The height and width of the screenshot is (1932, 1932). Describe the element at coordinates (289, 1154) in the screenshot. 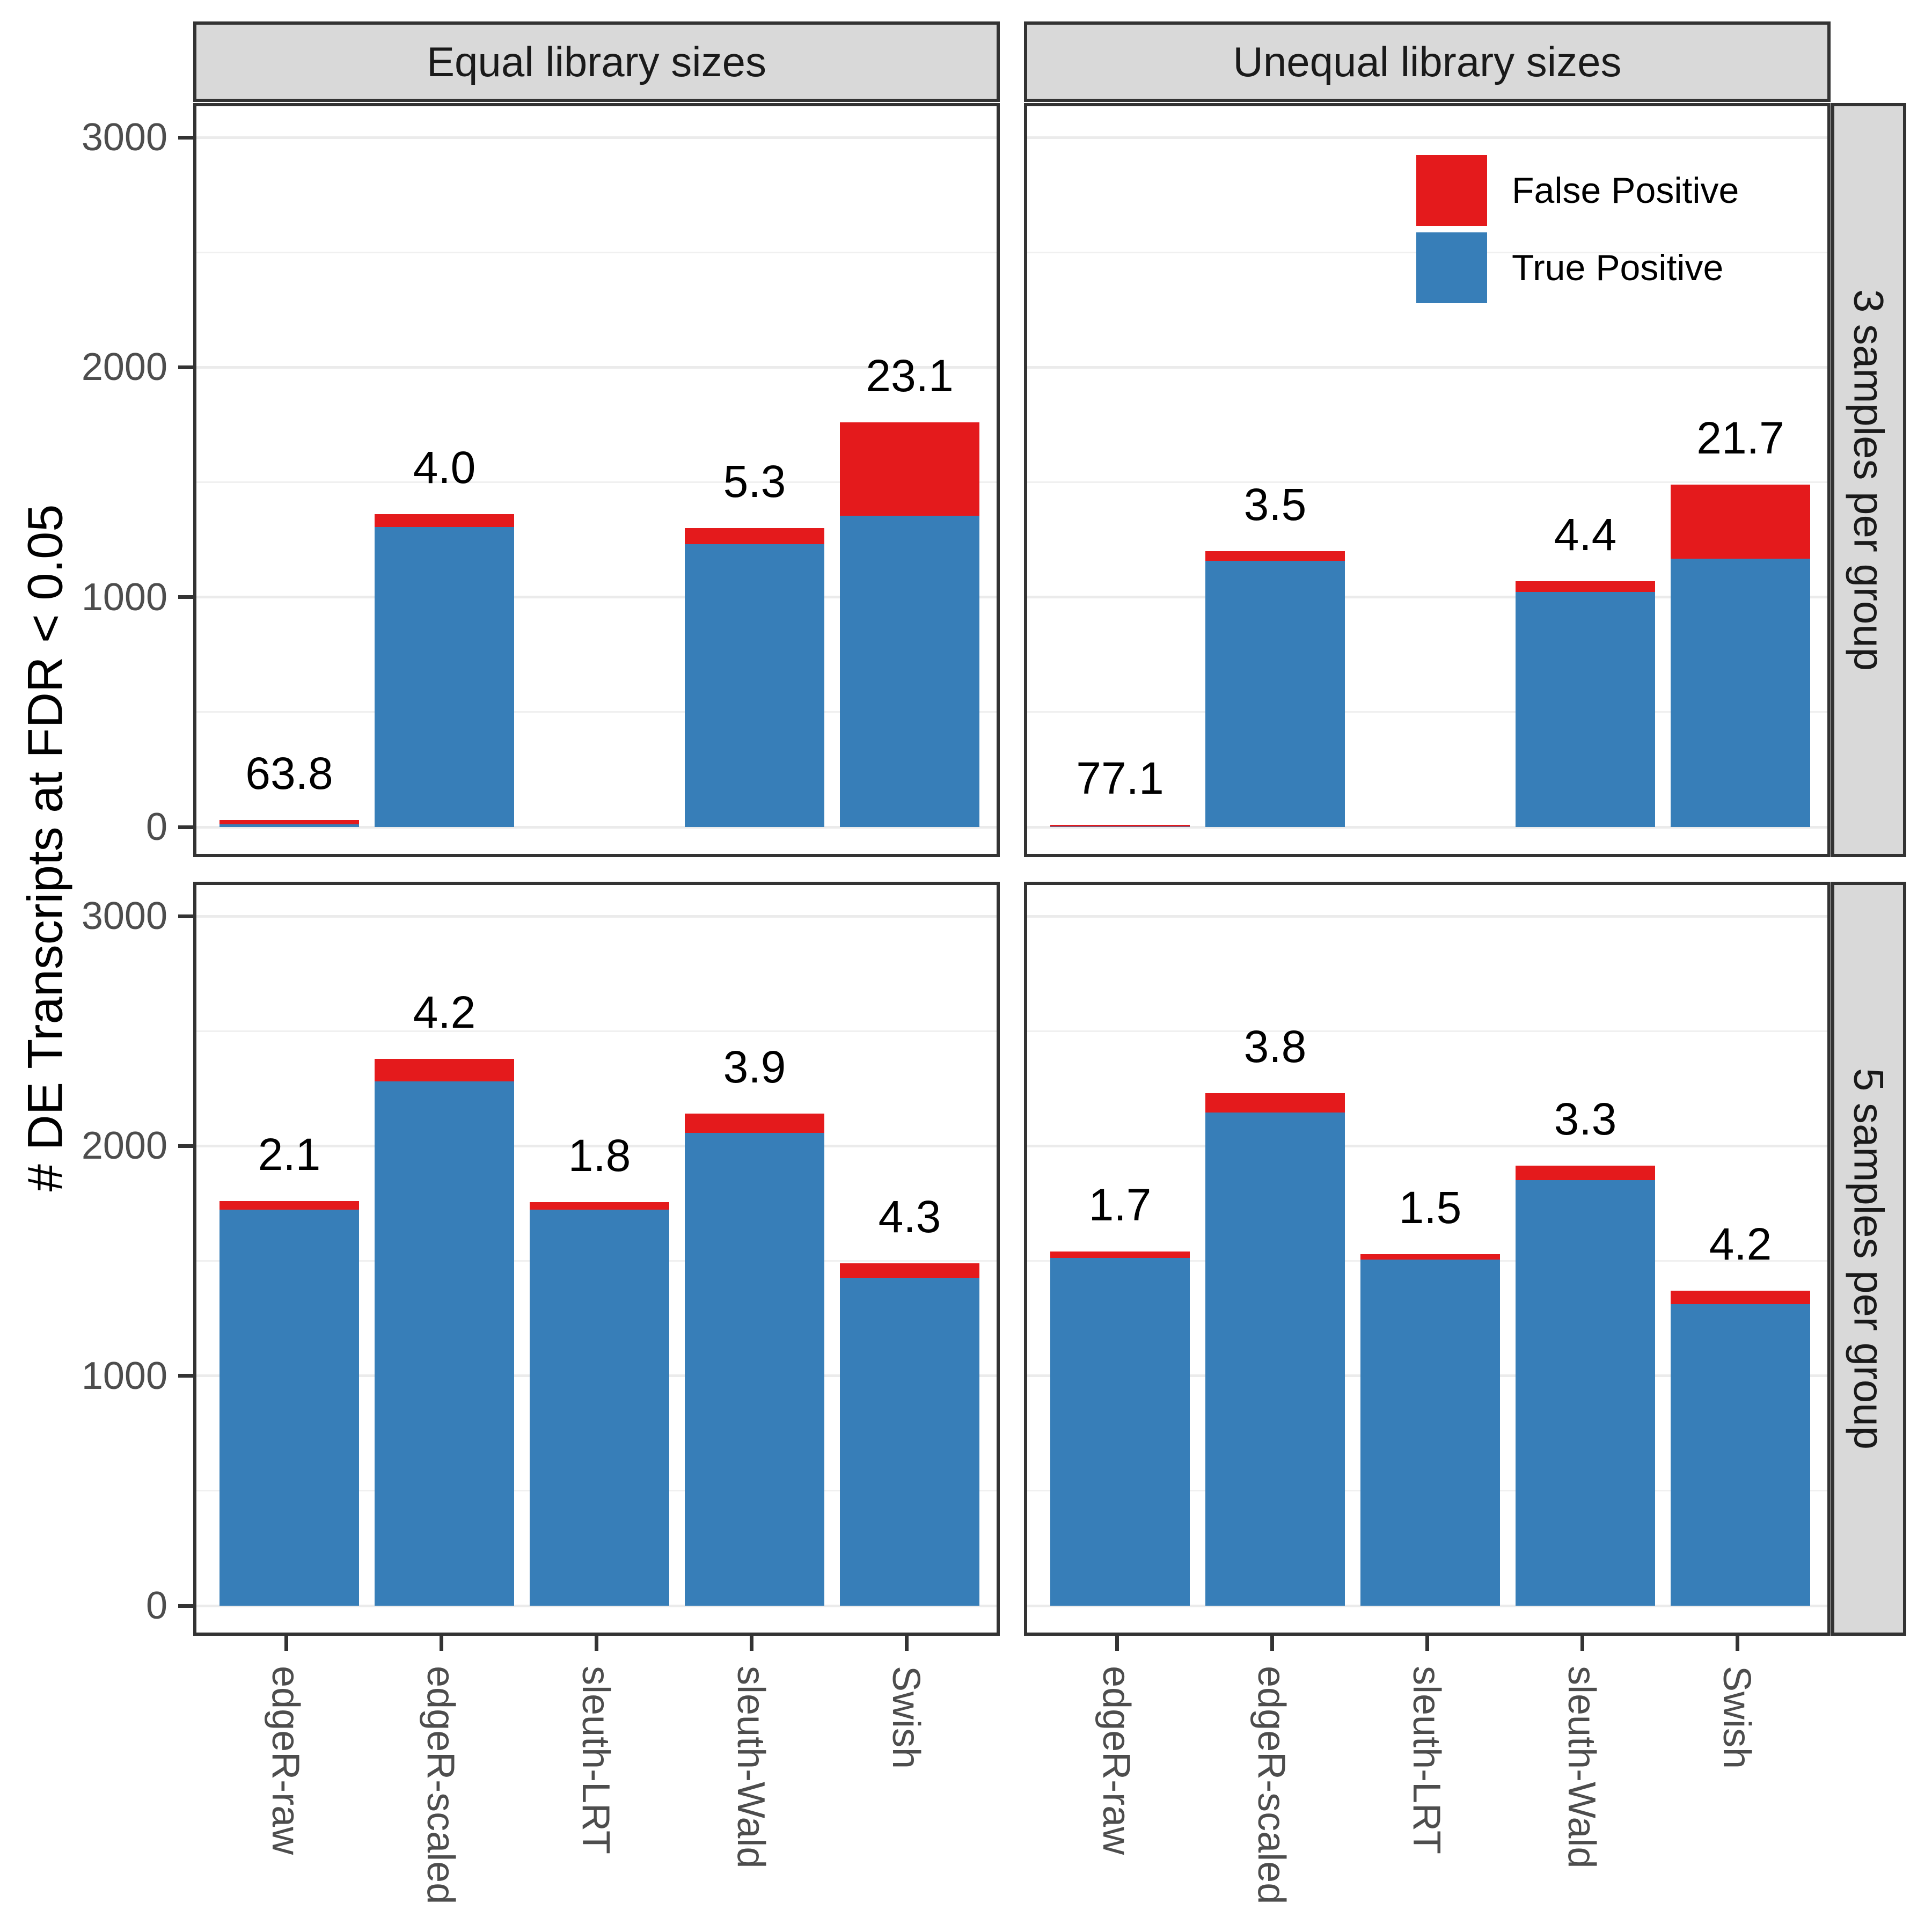

I see `fdr-percent-label: 2.1` at that location.